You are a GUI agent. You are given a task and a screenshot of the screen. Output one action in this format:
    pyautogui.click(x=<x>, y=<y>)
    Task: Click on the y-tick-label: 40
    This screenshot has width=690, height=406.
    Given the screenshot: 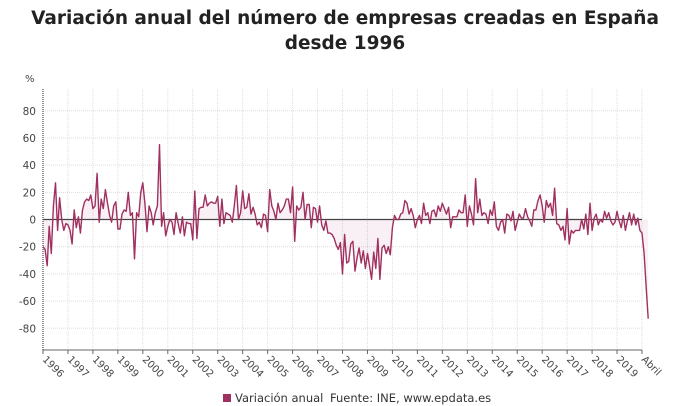 What is the action you would take?
    pyautogui.click(x=29, y=166)
    